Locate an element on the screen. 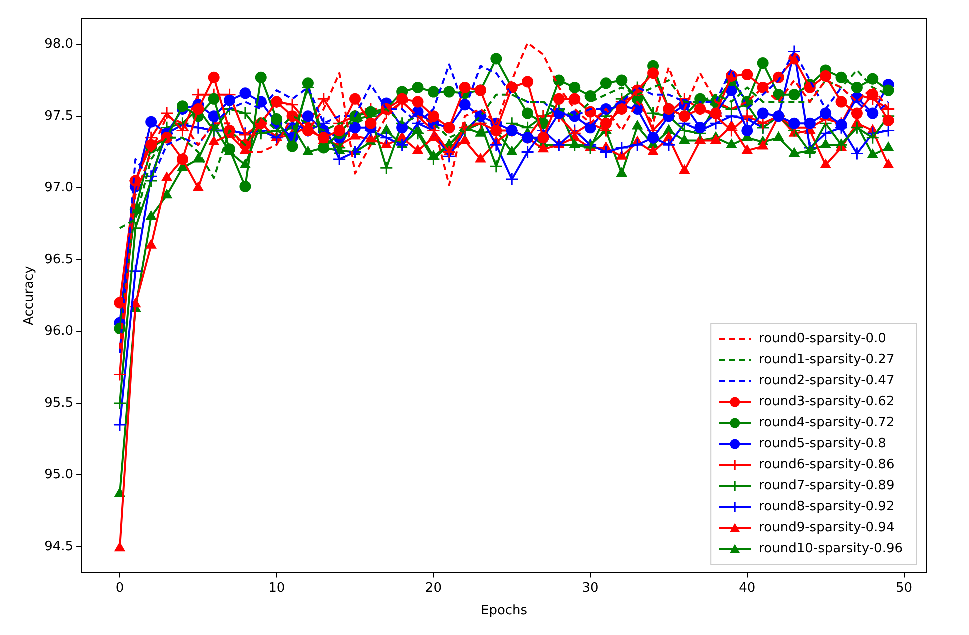  x-tick-label: 0 is located at coordinates (120, 588).